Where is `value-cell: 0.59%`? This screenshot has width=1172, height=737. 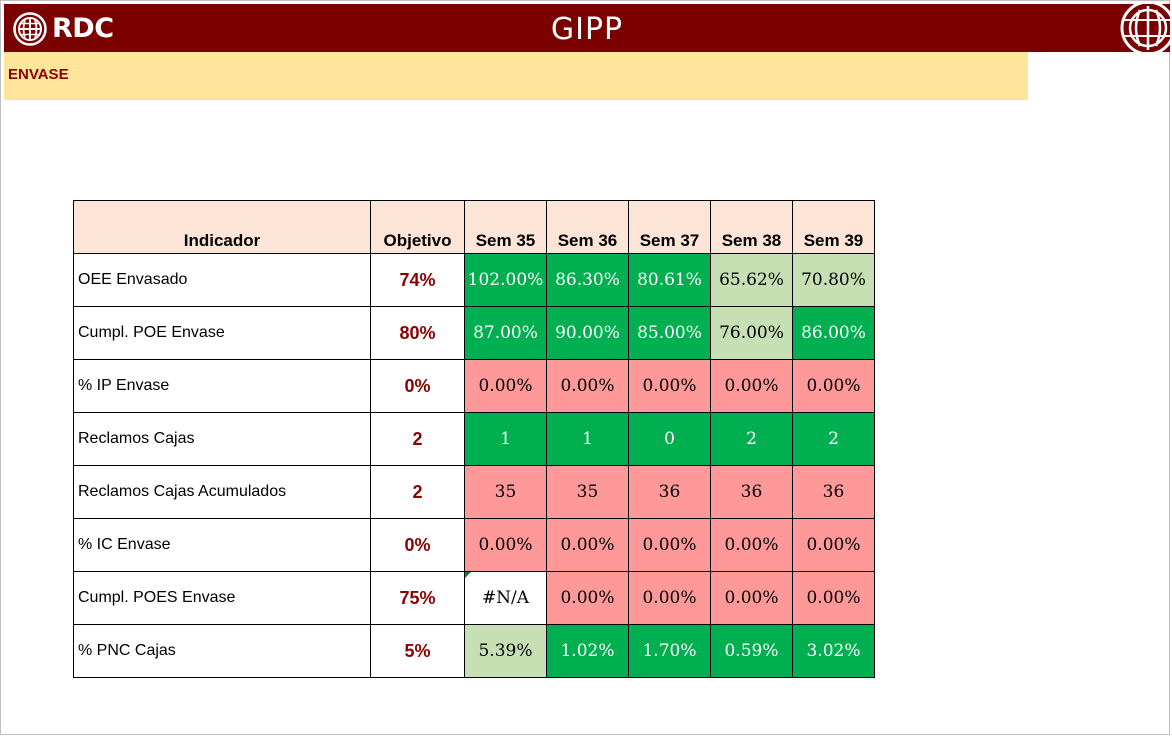 value-cell: 0.59% is located at coordinates (751, 651).